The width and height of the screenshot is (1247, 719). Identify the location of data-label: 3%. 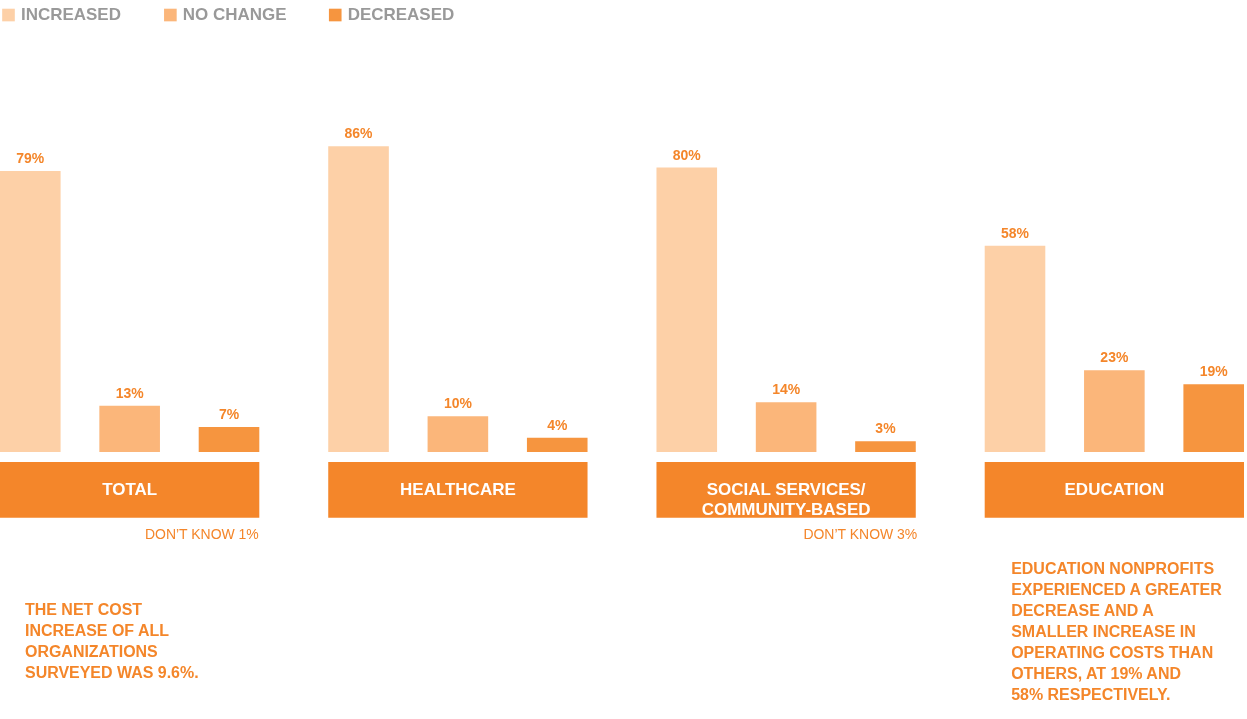
(886, 428).